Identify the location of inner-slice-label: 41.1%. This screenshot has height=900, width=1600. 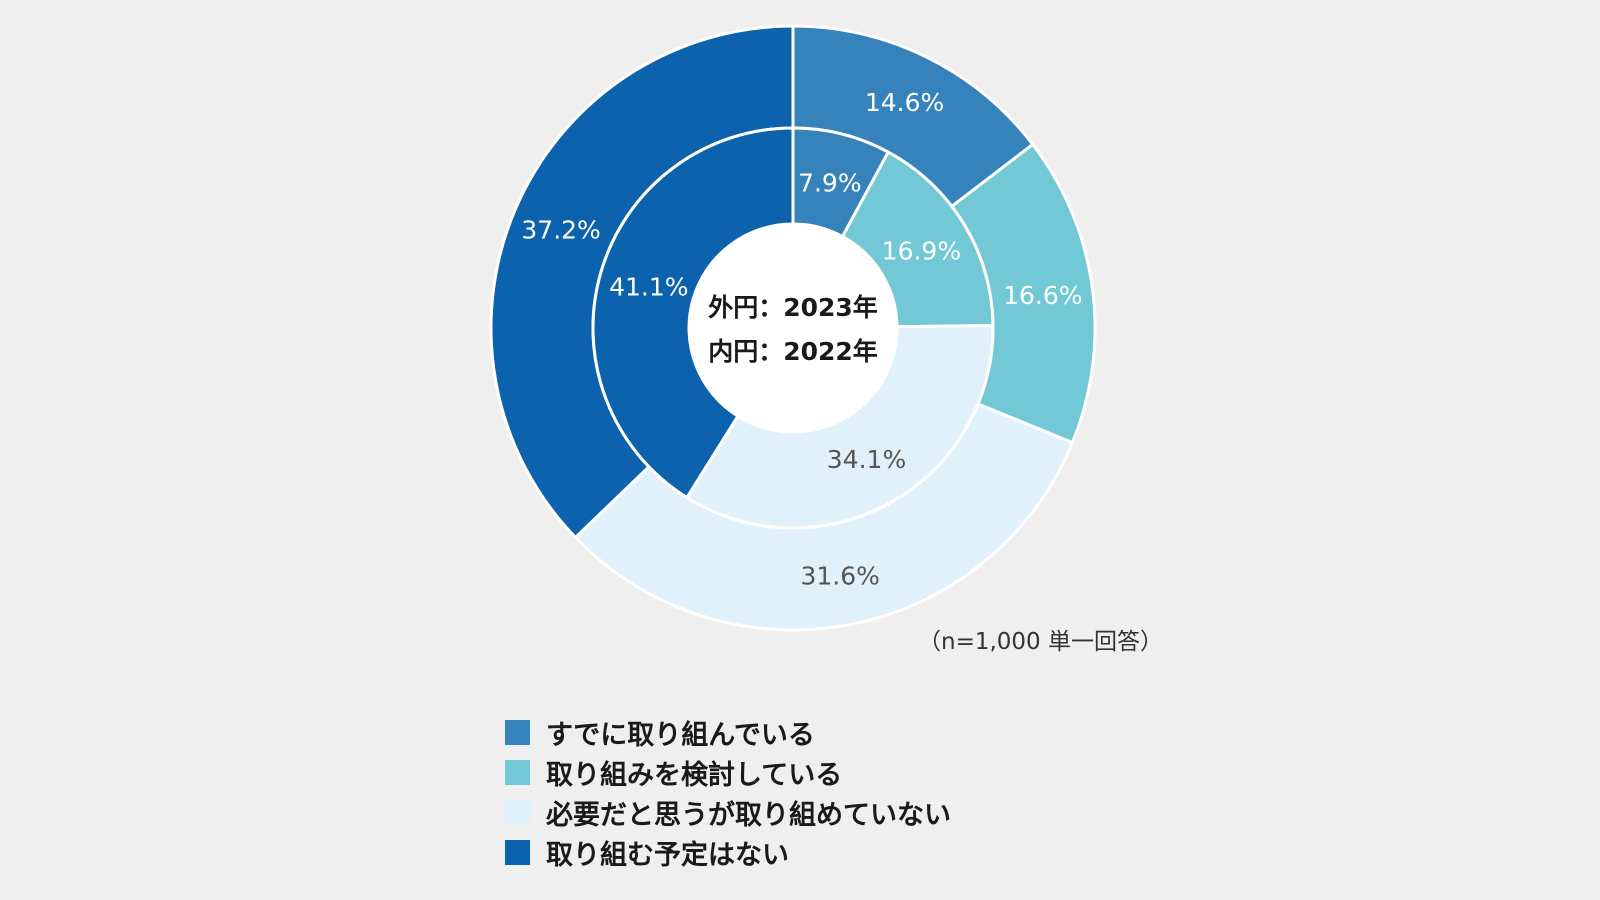
(648, 287).